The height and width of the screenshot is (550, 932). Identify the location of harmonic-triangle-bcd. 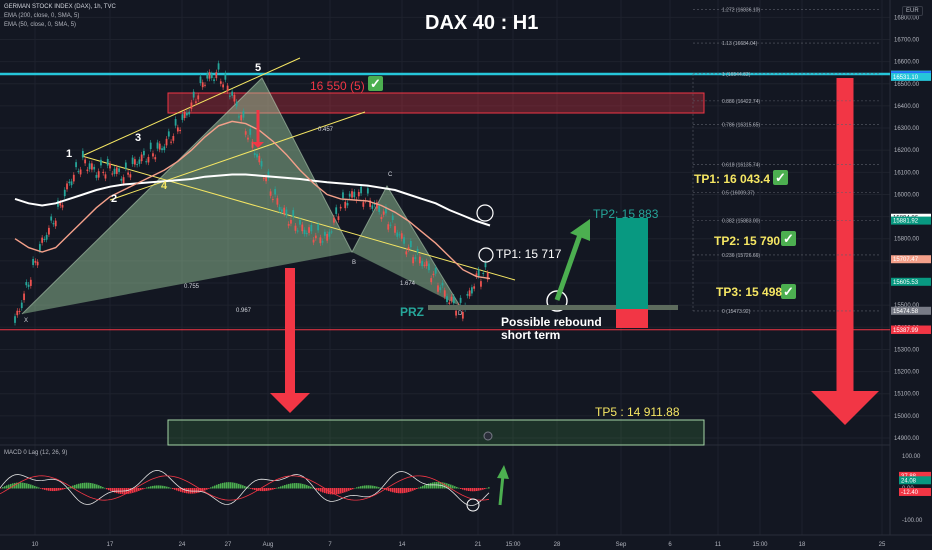
(406, 246).